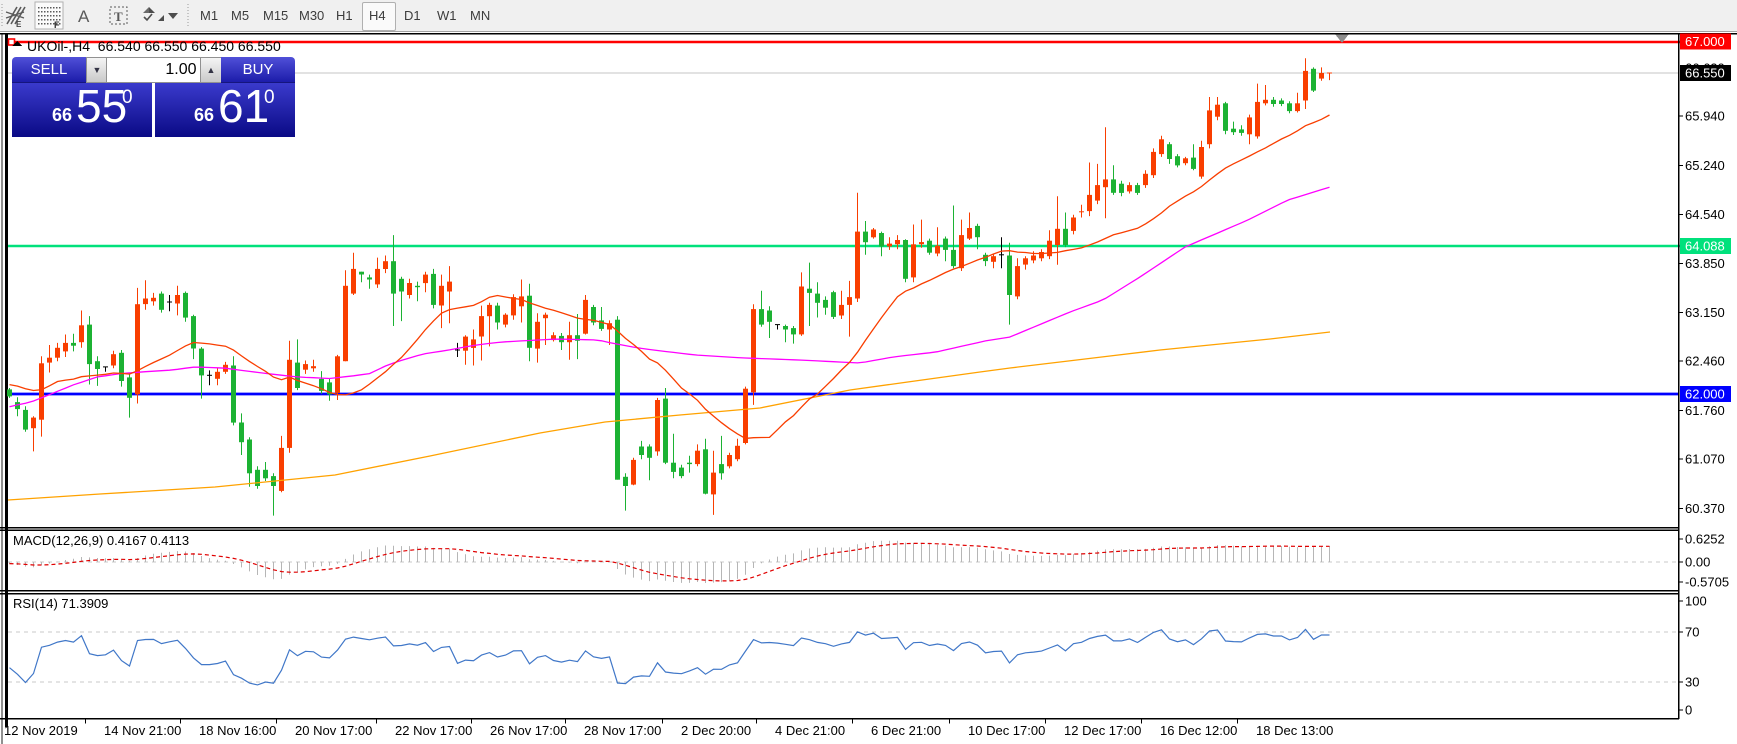  Describe the element at coordinates (1705, 394) in the screenshot. I see `svg-text: 62.000` at that location.